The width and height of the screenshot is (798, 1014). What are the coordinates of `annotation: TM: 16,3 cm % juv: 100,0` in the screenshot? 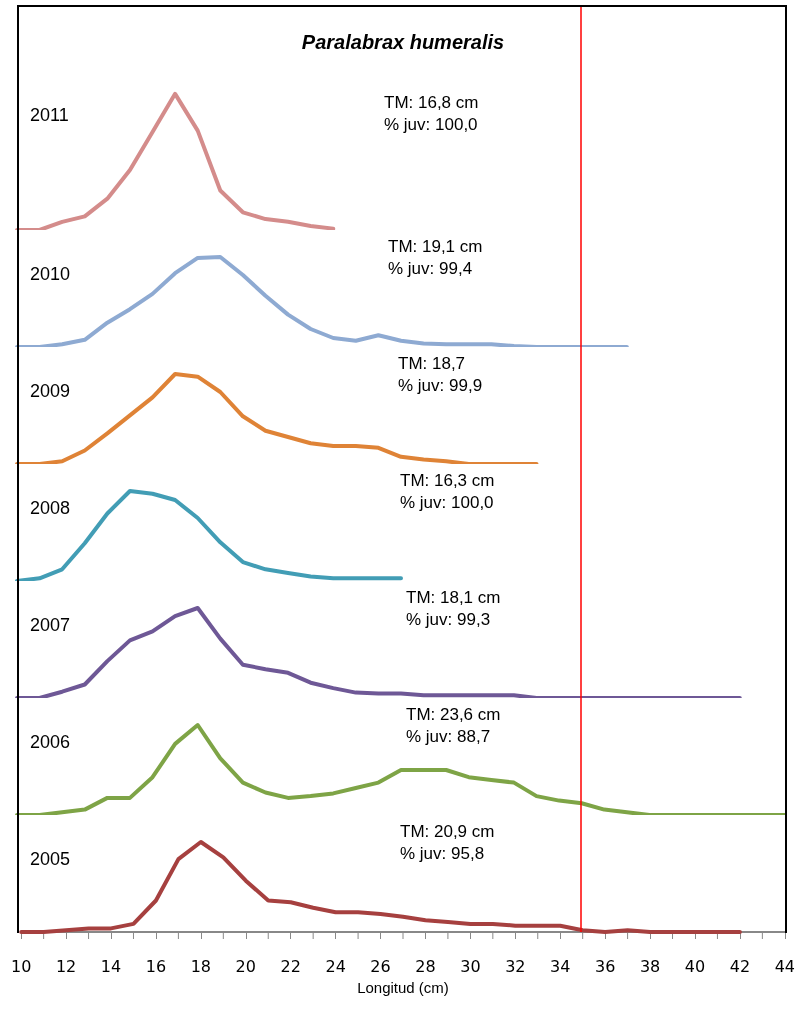 It's located at (447, 492).